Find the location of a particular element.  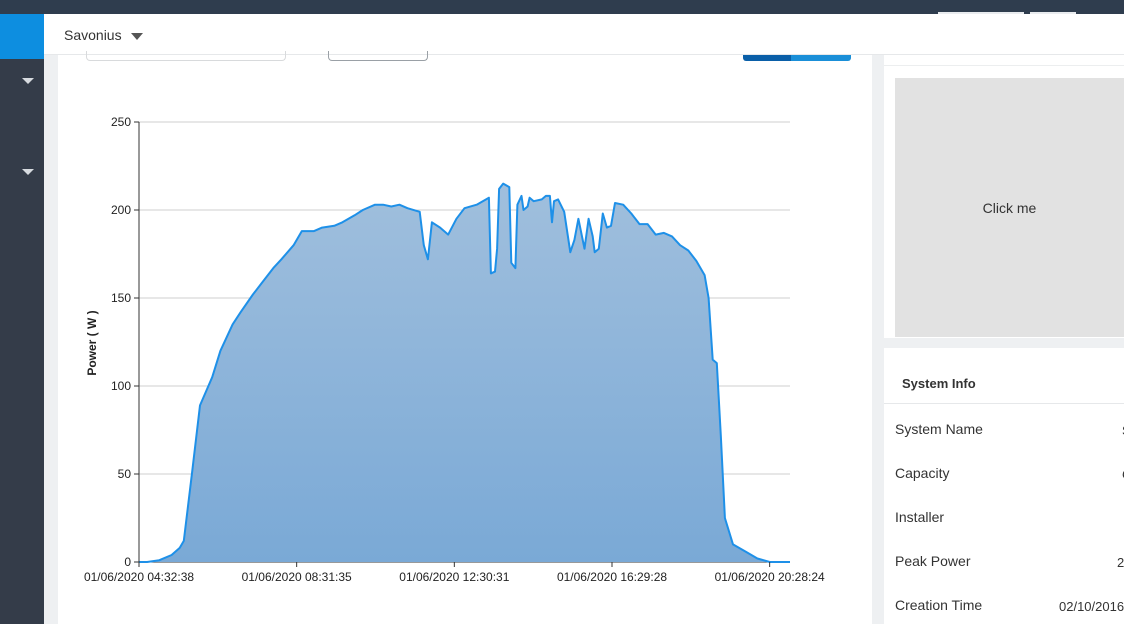

x-tick-label: 01/06/2020 20:28:24 is located at coordinates (770, 577).